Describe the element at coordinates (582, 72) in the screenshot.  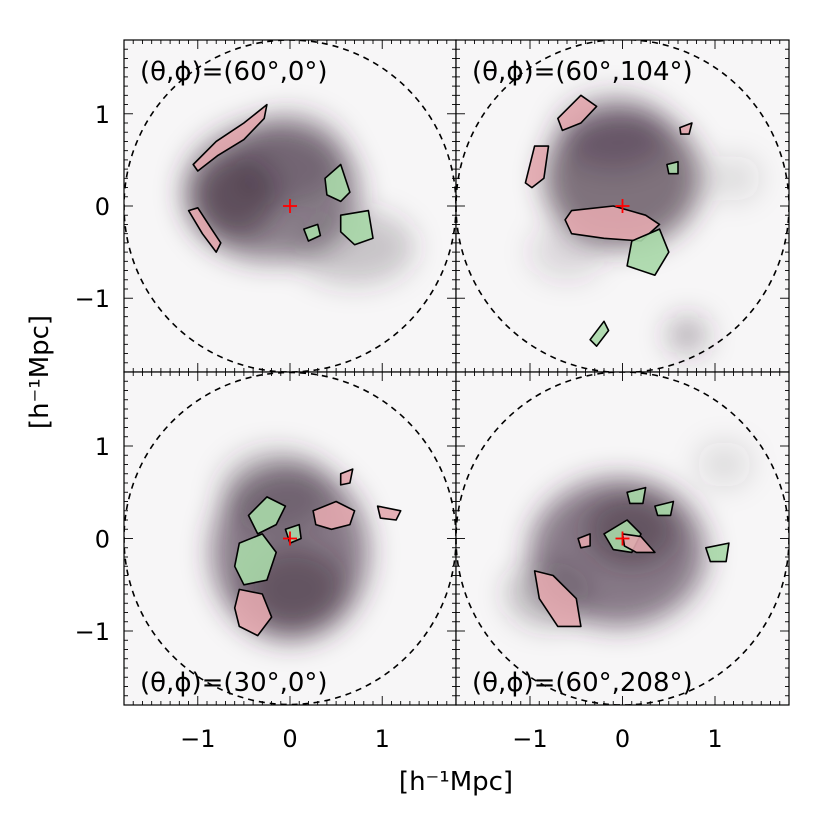
I see `panel-label: (θ,ϕ)=(60°,104°)` at that location.